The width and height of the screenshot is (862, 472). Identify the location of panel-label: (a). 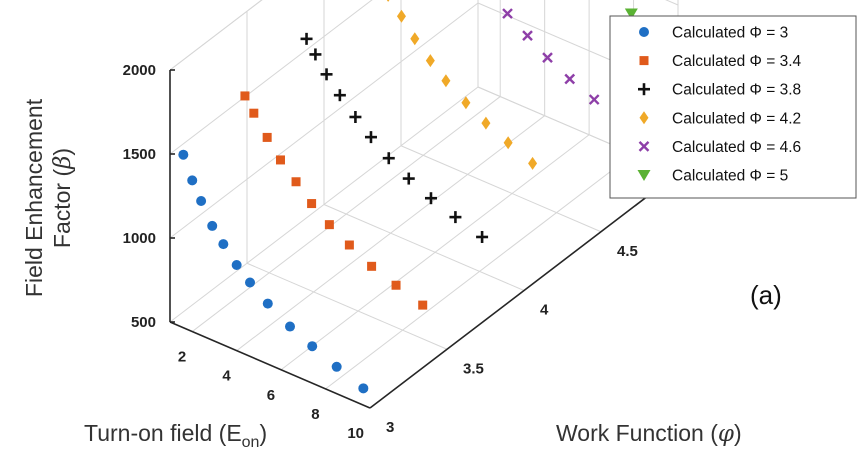
(766, 295).